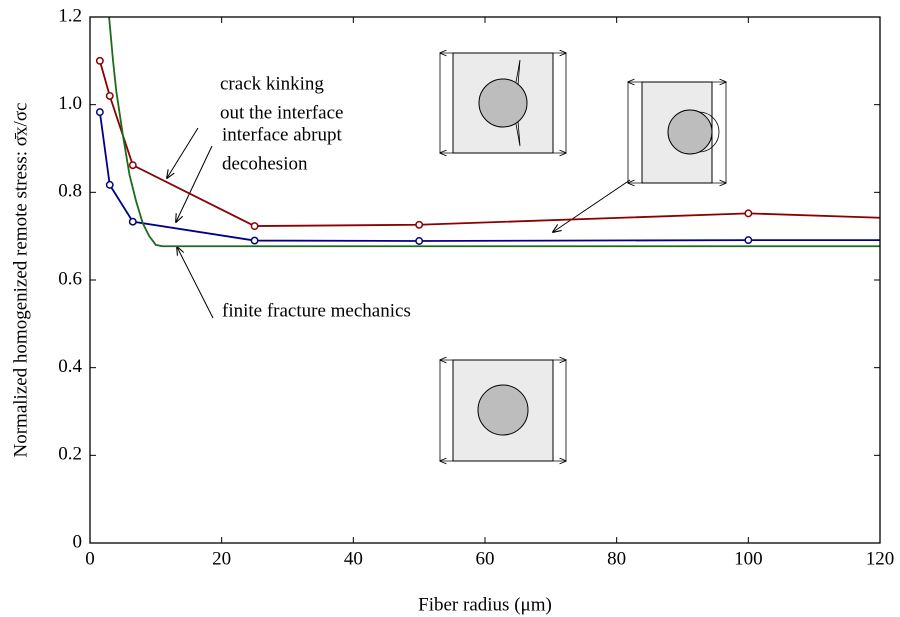  I want to click on x-tick-label: 20, so click(221, 558).